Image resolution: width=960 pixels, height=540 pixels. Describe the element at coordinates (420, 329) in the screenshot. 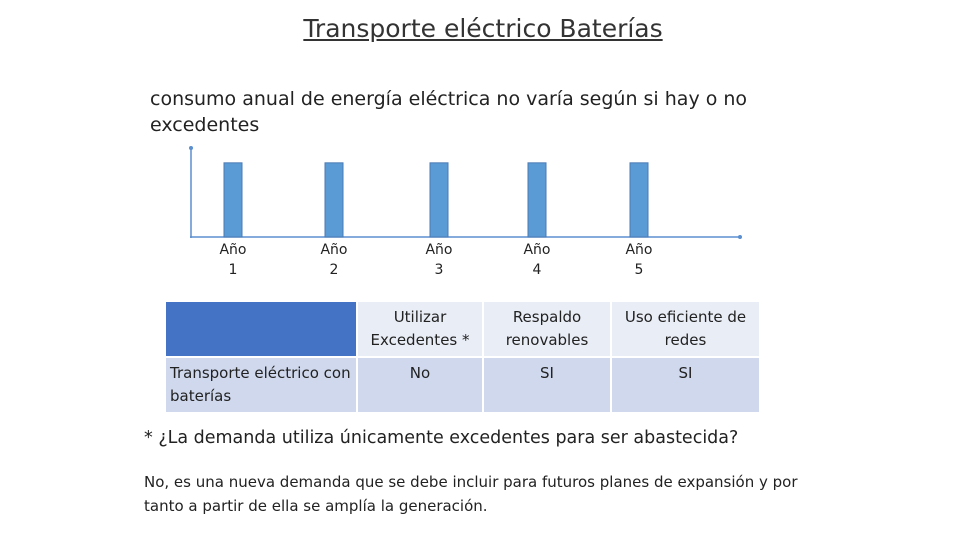

I see `header-cell: Utilizar Excedentes *` at that location.